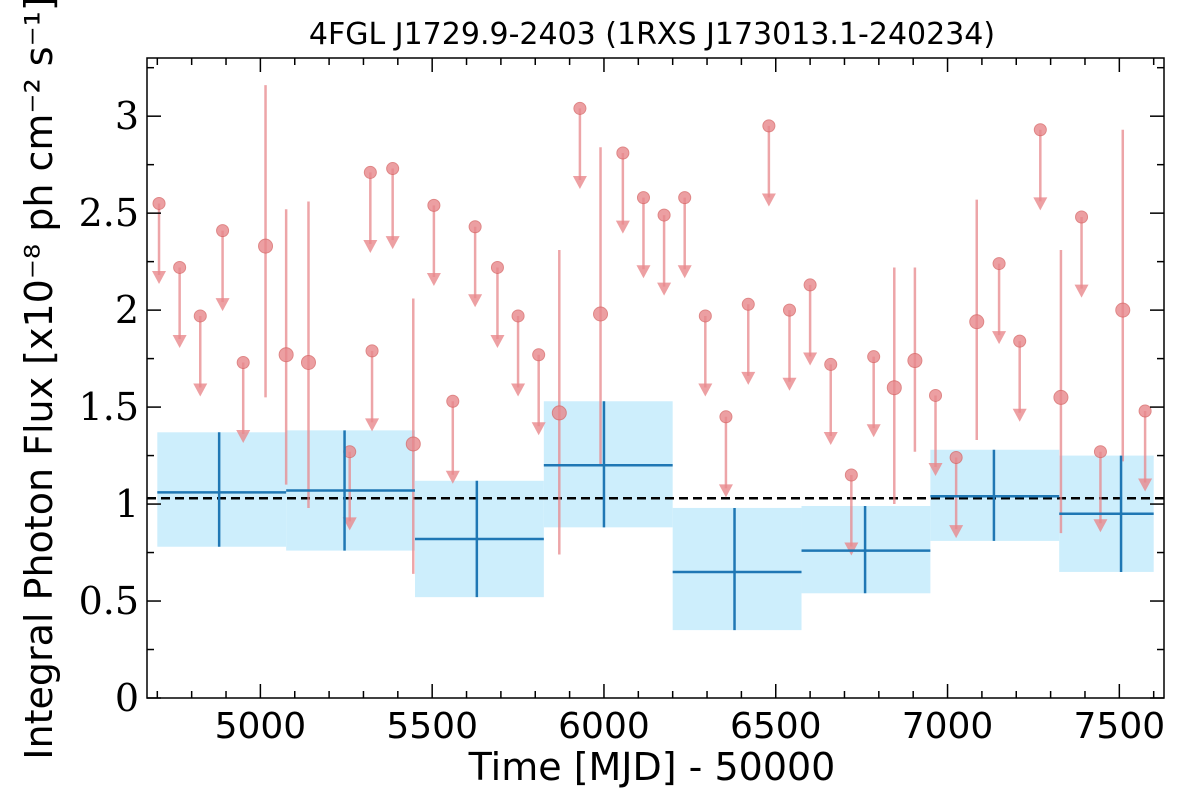 The width and height of the screenshot is (1200, 800). What do you see at coordinates (109, 213) in the screenshot?
I see `y-tick-label: 2.5` at bounding box center [109, 213].